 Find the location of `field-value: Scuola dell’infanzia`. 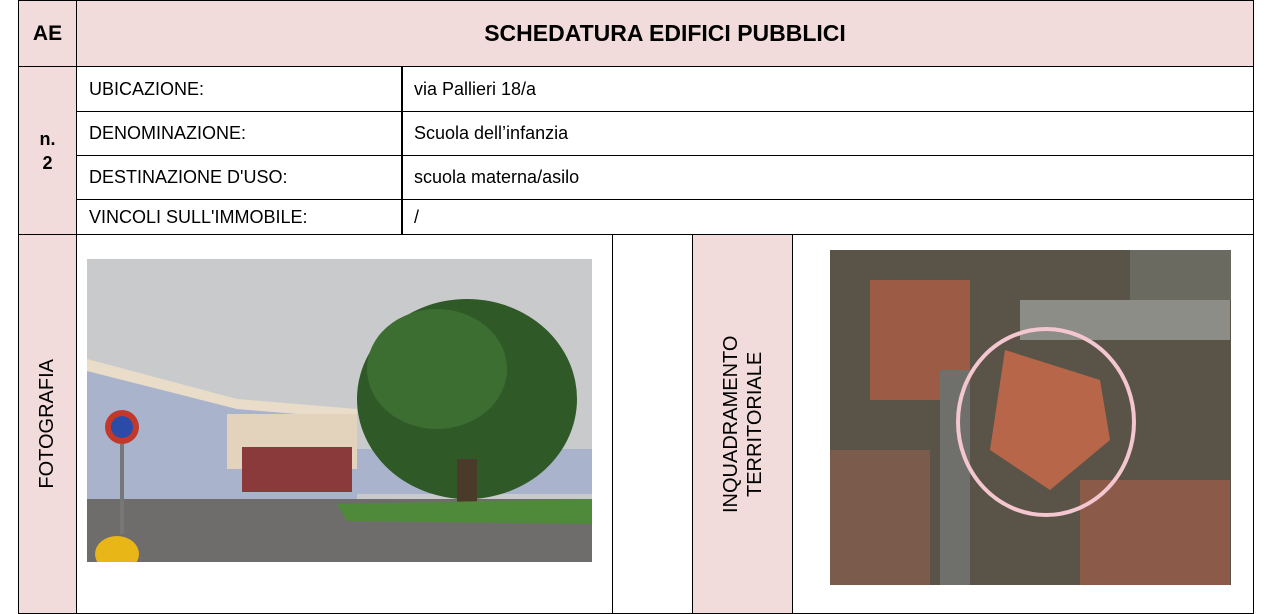

field-value: Scuola dell’infanzia is located at coordinates (827, 133).